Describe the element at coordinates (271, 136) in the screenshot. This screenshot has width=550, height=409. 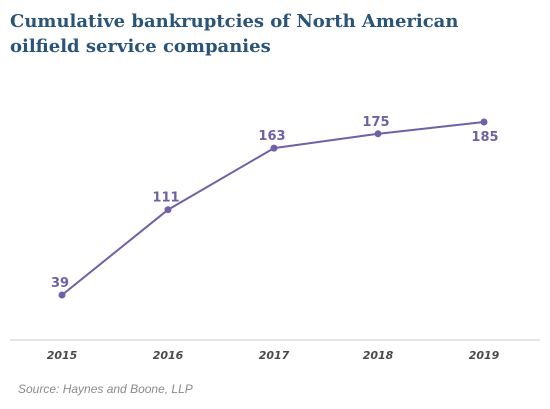
I see `data-label: 163` at that location.